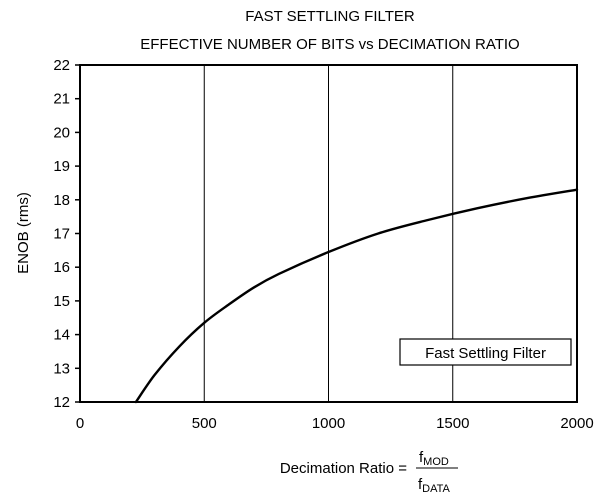  I want to click on x-tick-label-2000: 2000, so click(576, 423).